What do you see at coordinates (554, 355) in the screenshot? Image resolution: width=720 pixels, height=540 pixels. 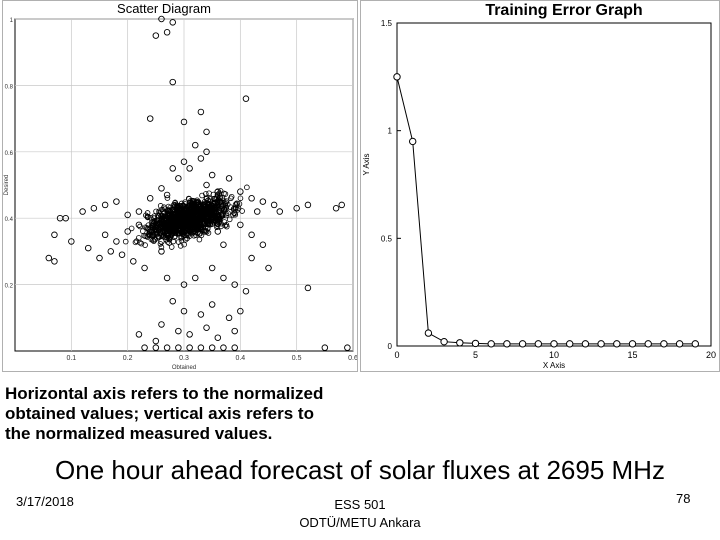 I see `error-x-tick-label: 10` at bounding box center [554, 355].